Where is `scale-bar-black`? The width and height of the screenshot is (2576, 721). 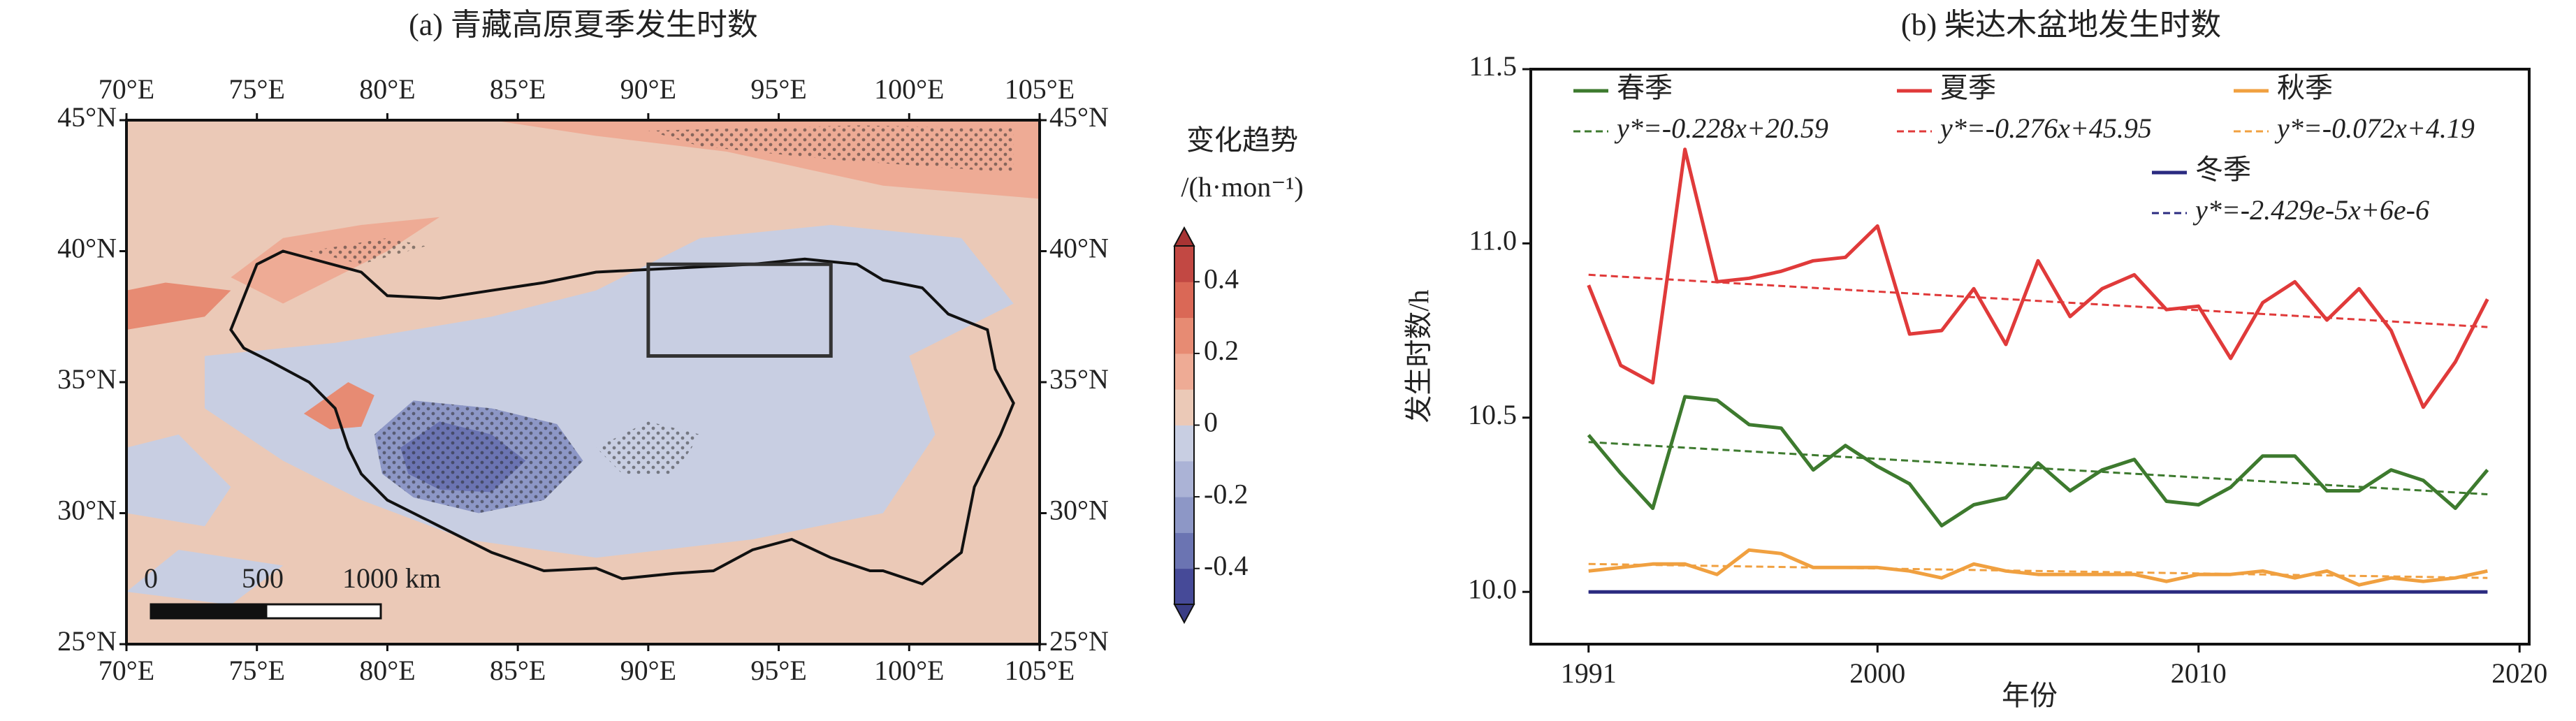
scale-bar-black is located at coordinates (209, 611).